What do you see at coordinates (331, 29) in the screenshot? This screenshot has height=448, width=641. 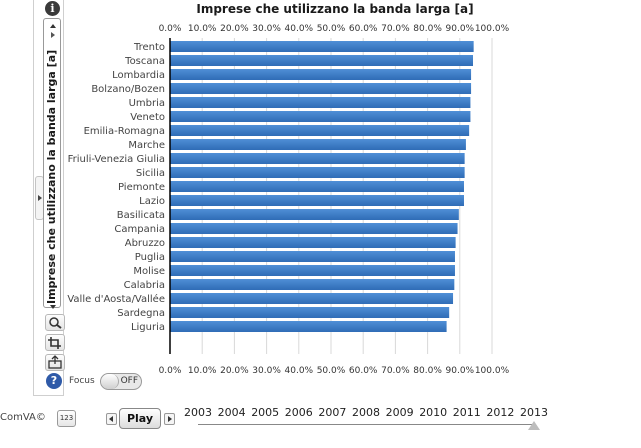 I see `x-tick-label-top: 50.0%` at bounding box center [331, 29].